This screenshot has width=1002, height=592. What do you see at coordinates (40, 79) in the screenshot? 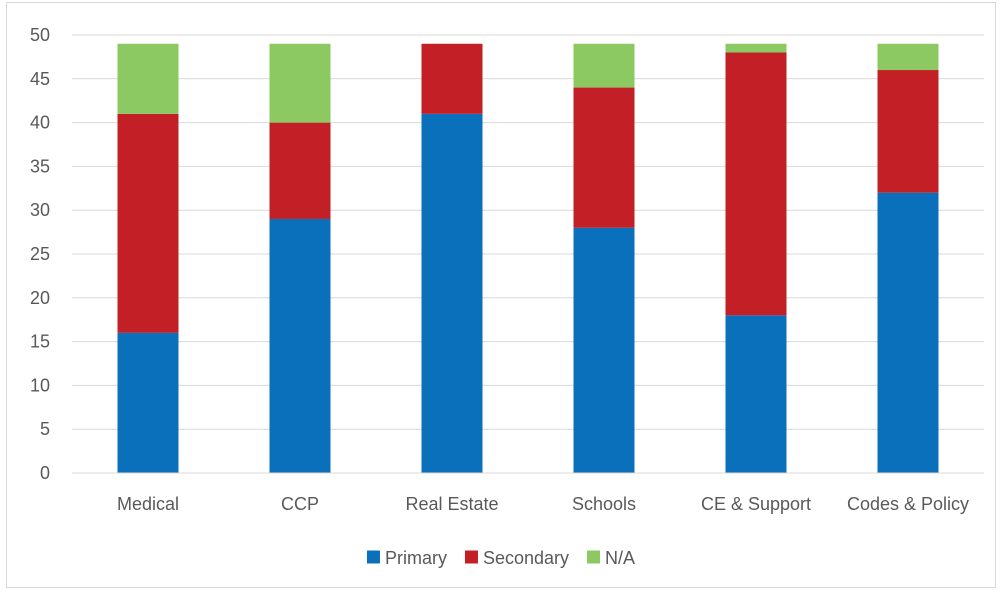
I see `y-tick-label: 45` at bounding box center [40, 79].